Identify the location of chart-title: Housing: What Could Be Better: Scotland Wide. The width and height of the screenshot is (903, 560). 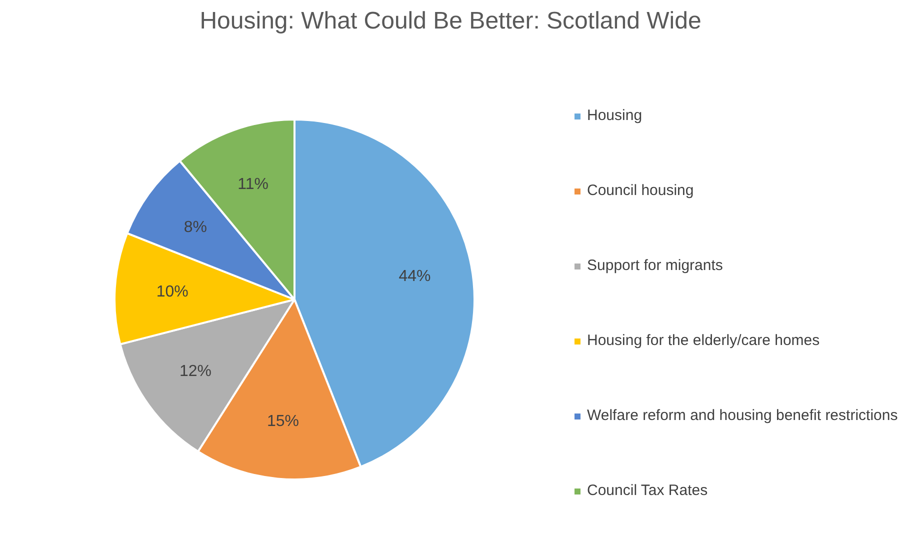
(451, 21).